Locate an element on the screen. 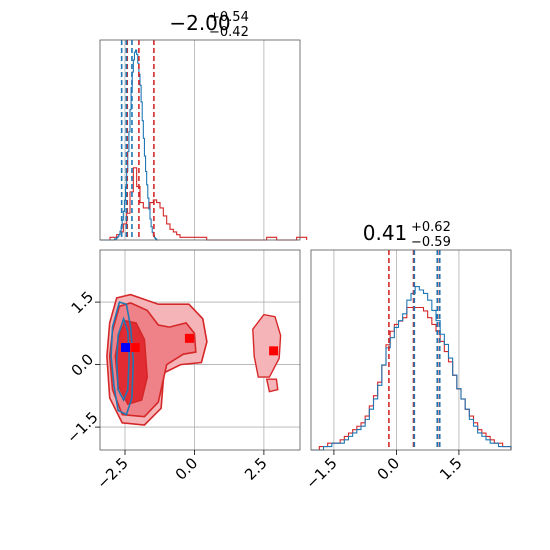 The height and width of the screenshot is (550, 550). title-x-upper: +0.54 is located at coordinates (229, 17).